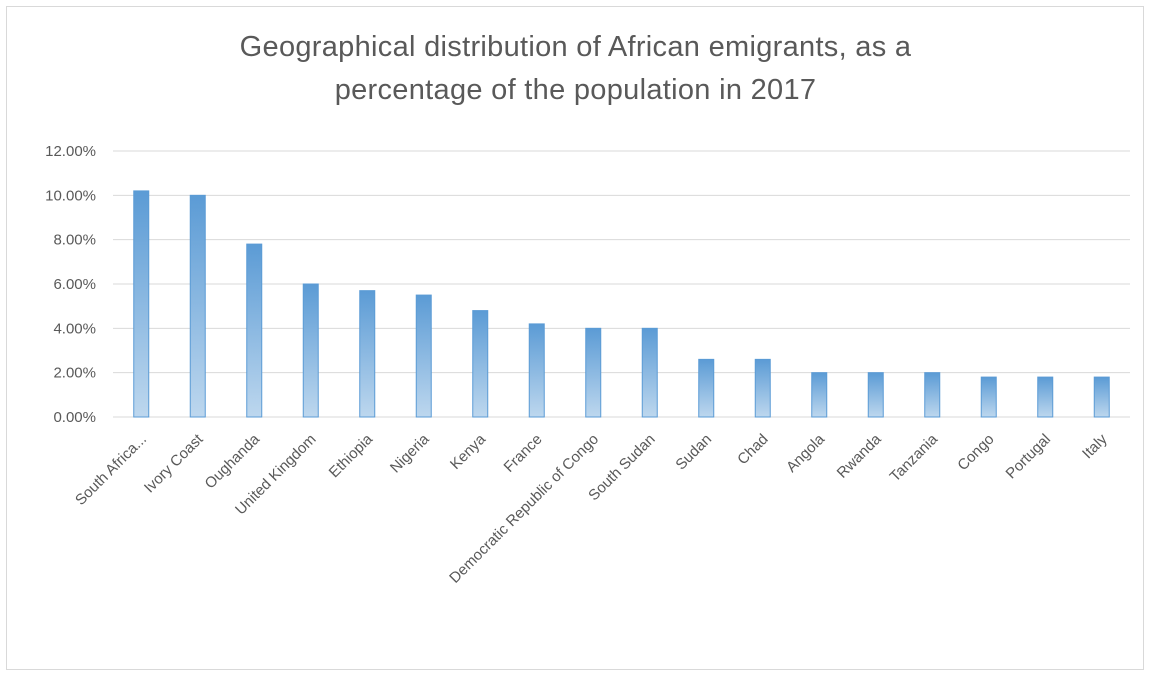 This screenshot has width=1151, height=677. What do you see at coordinates (575, 90) in the screenshot?
I see `chart-title-line-2: percentage of the population in 2017` at bounding box center [575, 90].